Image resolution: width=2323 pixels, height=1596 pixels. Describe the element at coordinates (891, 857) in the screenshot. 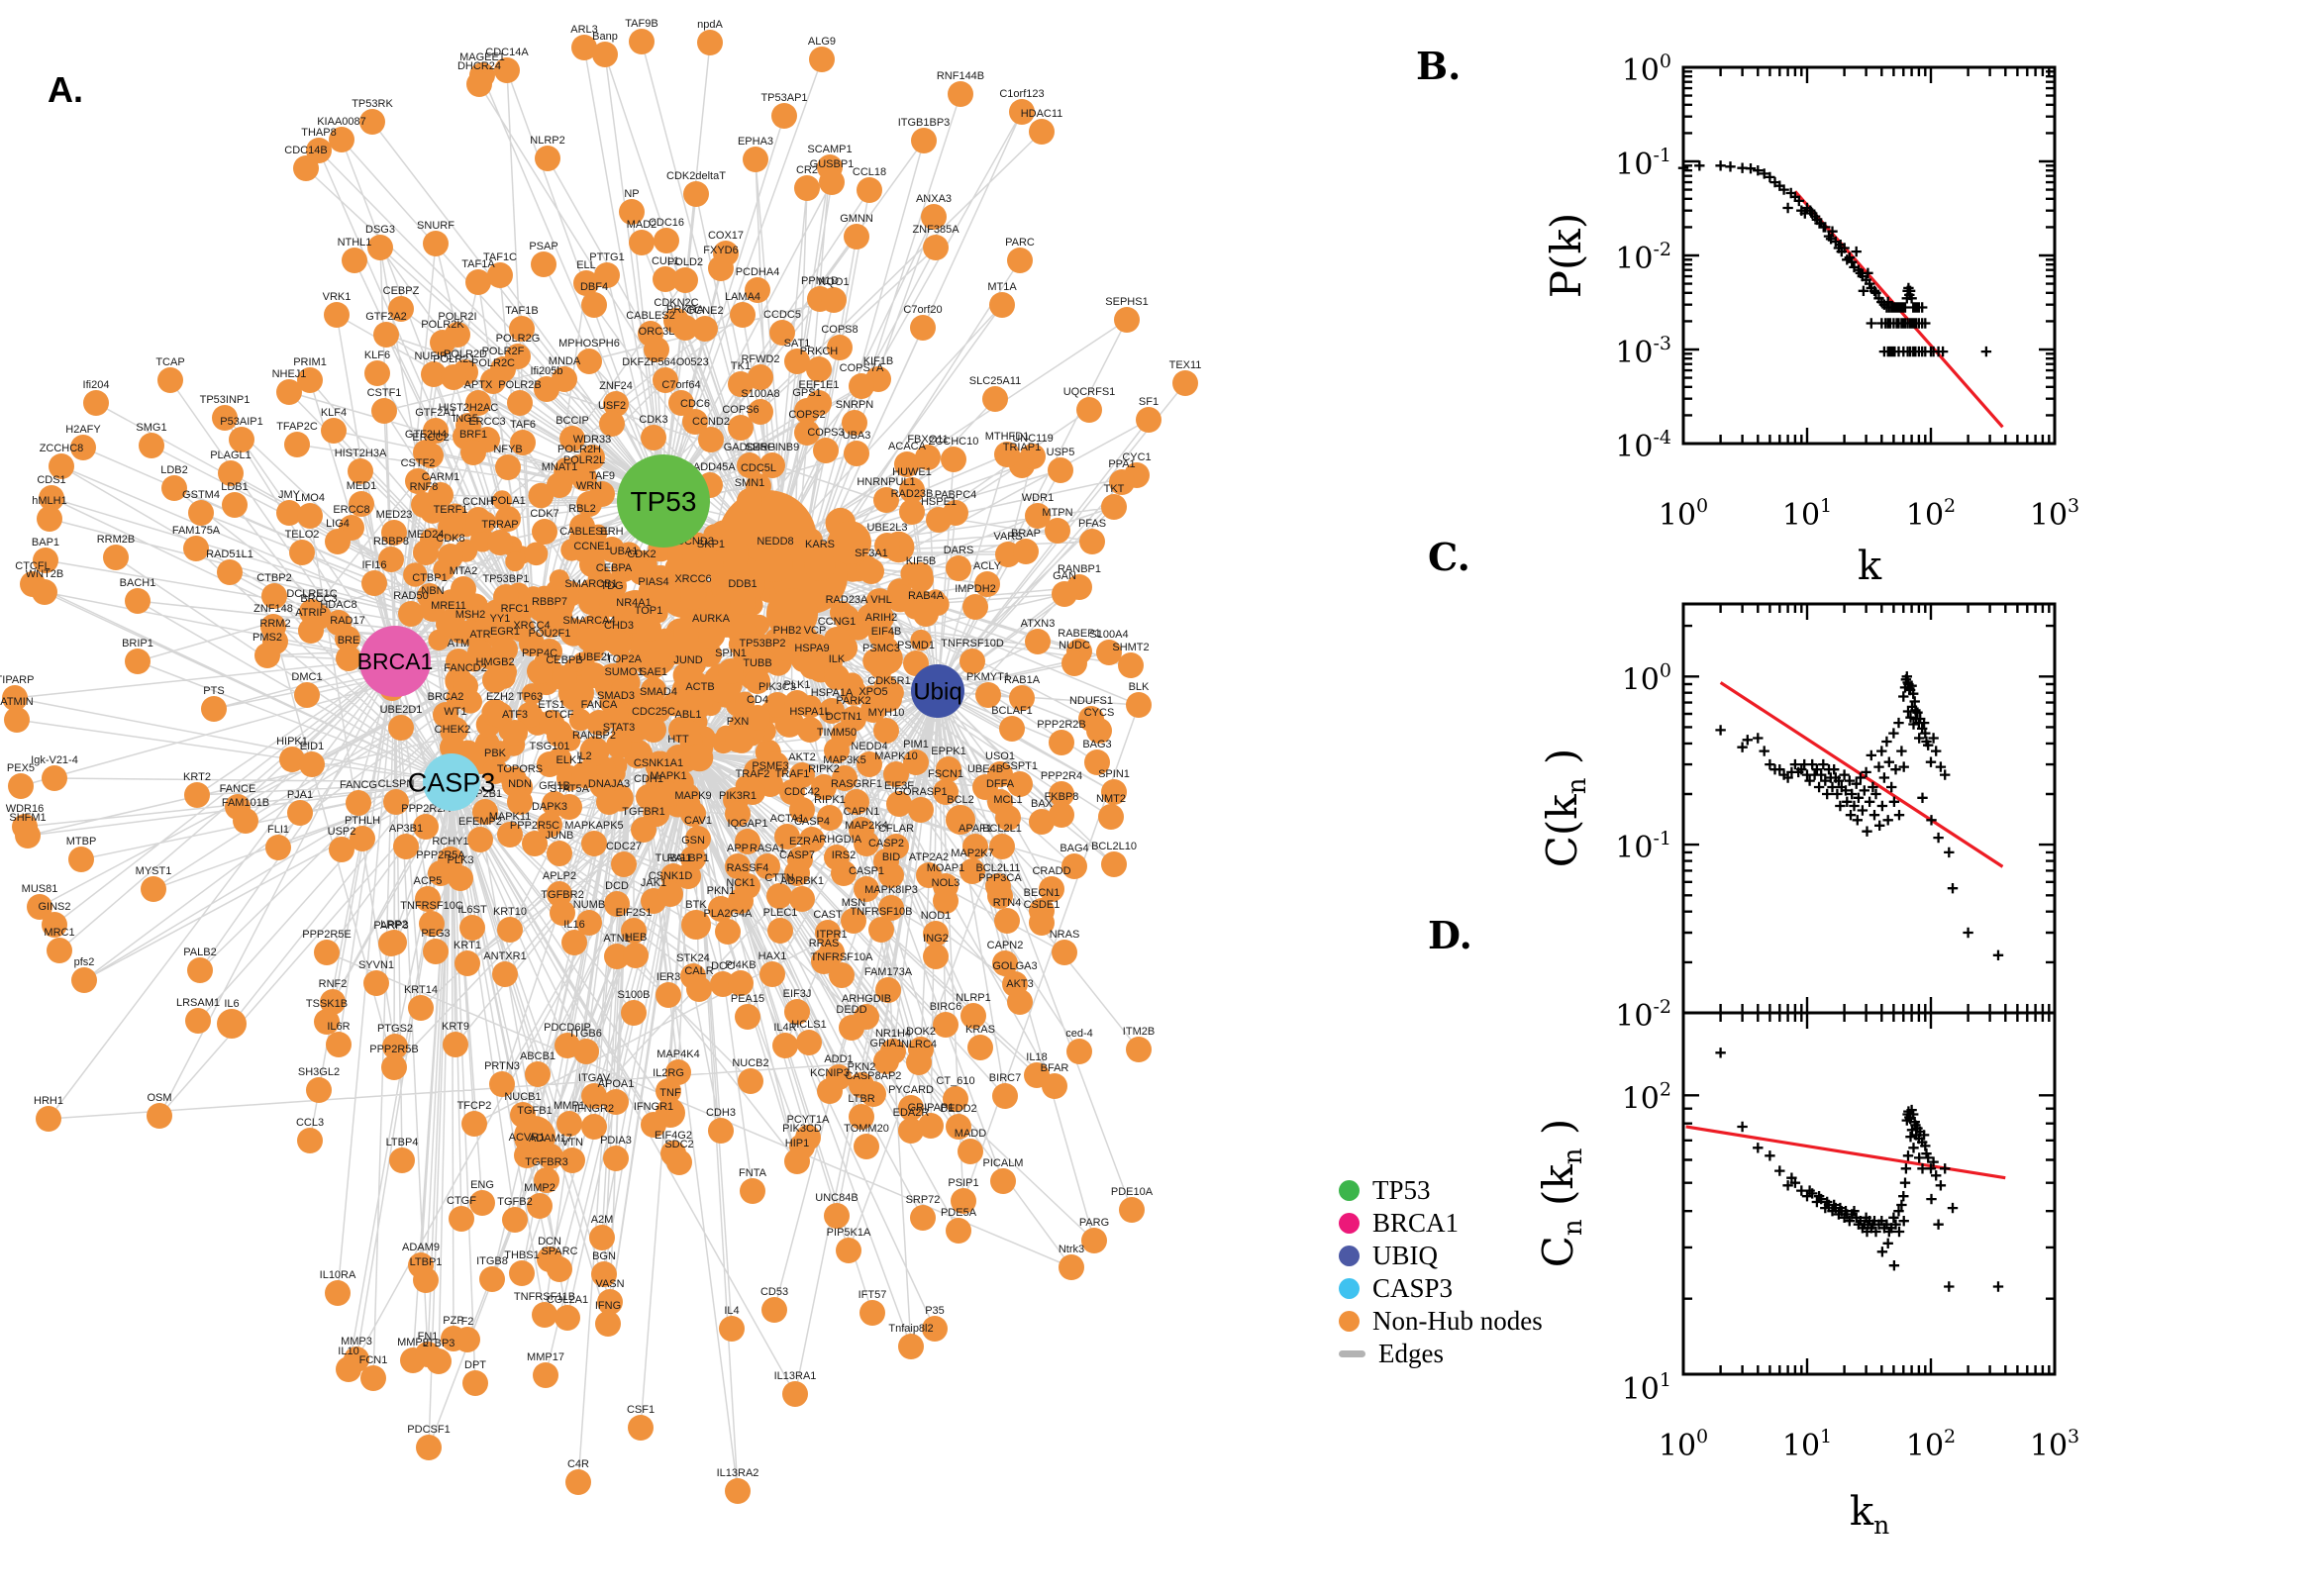

I see `svg-text: BID` at that location.